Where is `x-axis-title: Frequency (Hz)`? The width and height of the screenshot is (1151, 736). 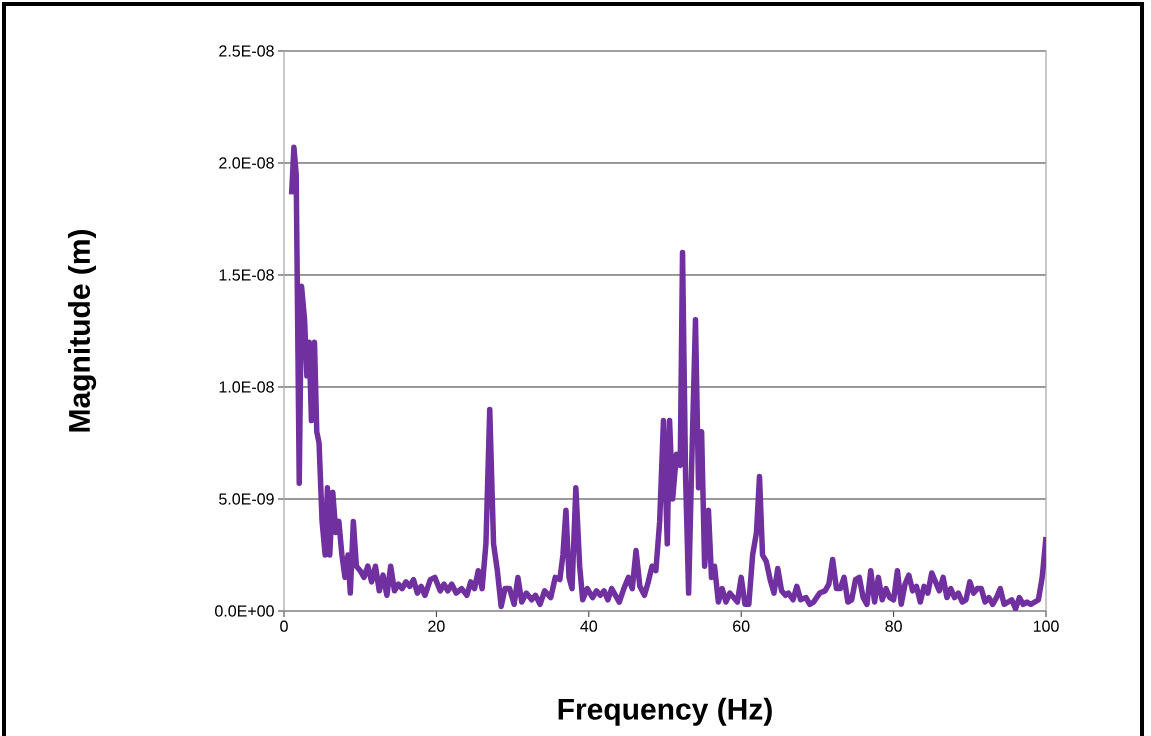
x-axis-title: Frequency (Hz) is located at coordinates (665, 711).